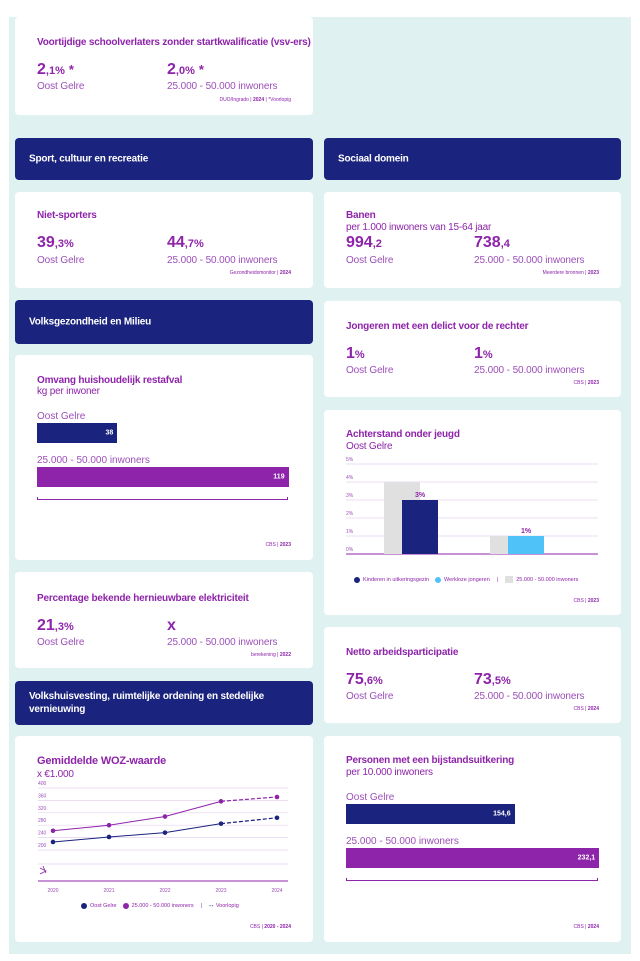  Describe the element at coordinates (171, 625) in the screenshot. I see `kpi-value-comparison: x` at that location.